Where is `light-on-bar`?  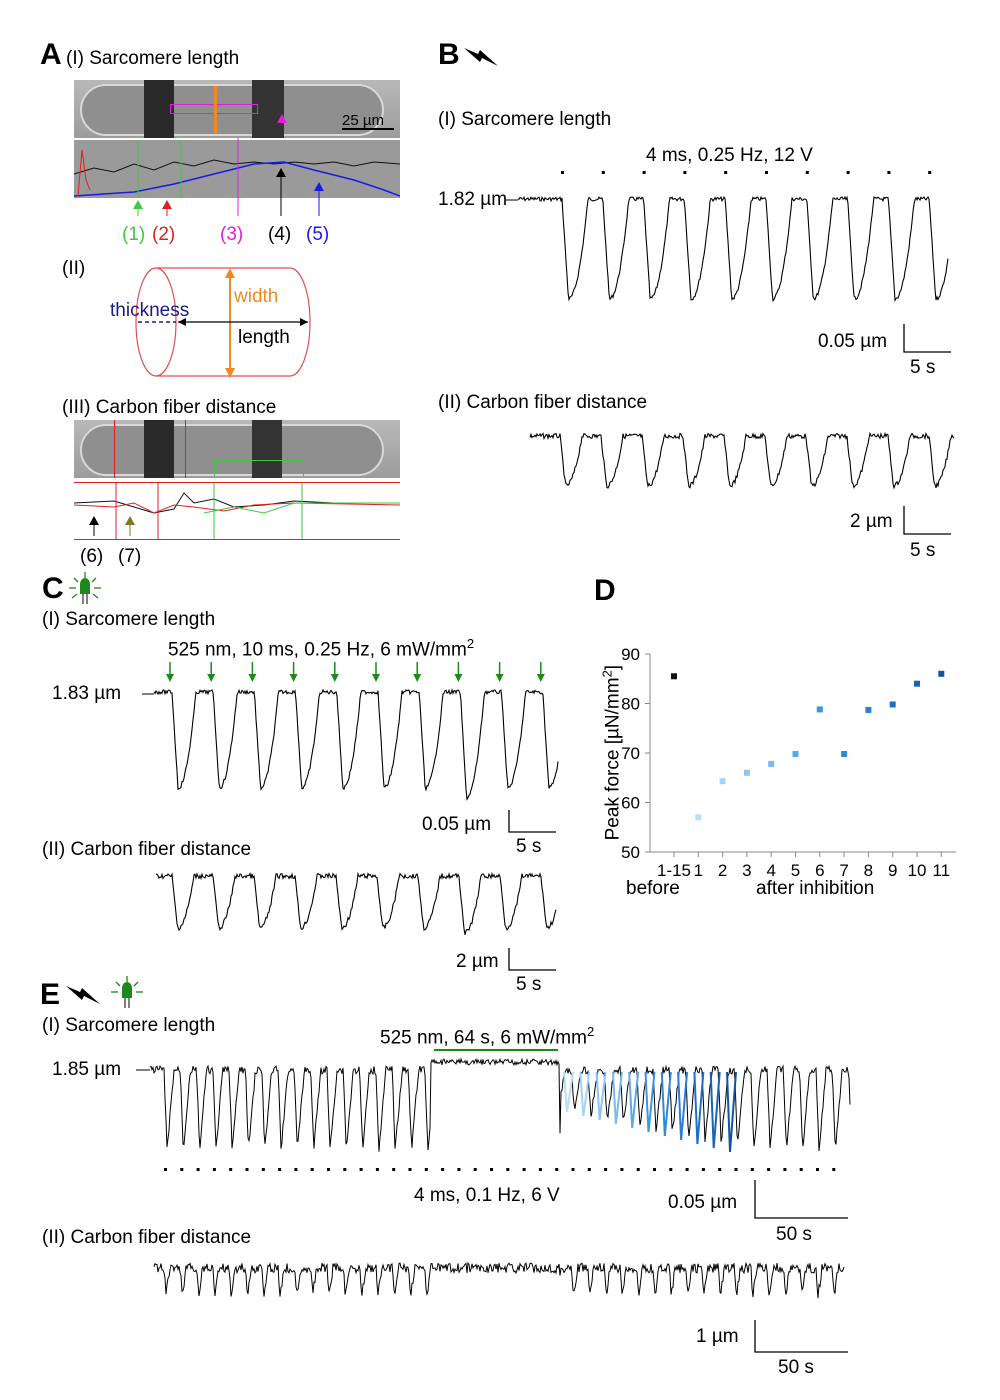 light-on-bar is located at coordinates (496, 1050).